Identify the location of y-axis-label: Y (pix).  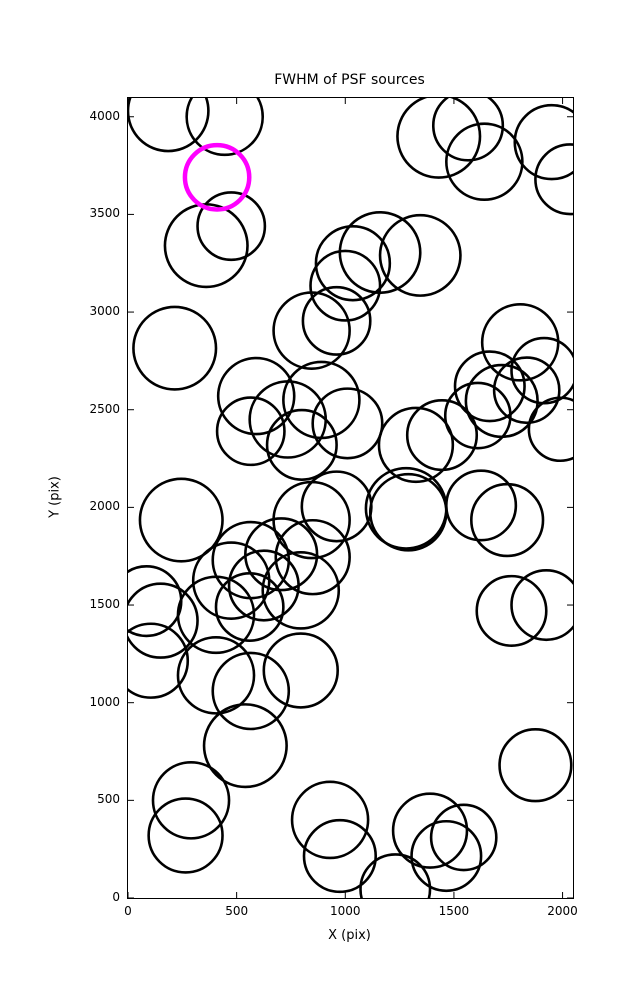
(55, 497).